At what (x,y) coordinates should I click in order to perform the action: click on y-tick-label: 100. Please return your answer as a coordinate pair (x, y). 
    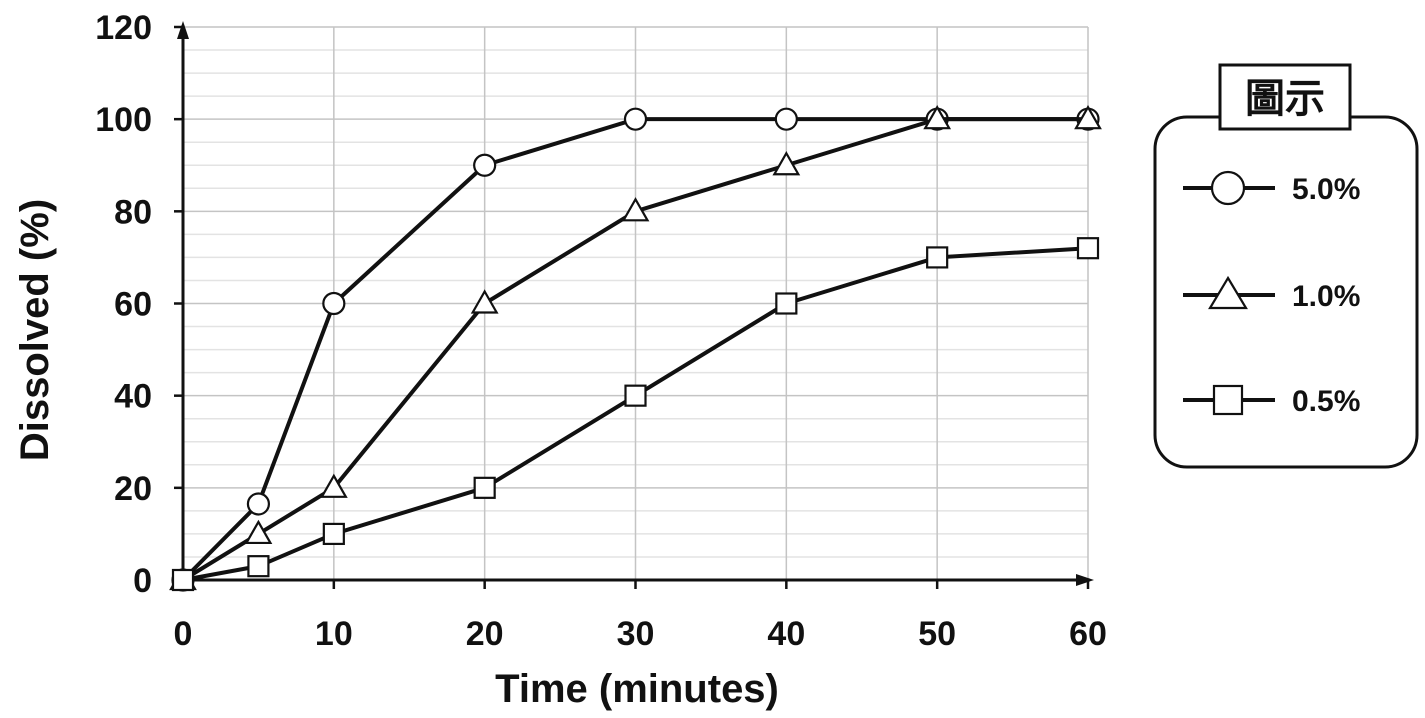
    Looking at the image, I should click on (123, 120).